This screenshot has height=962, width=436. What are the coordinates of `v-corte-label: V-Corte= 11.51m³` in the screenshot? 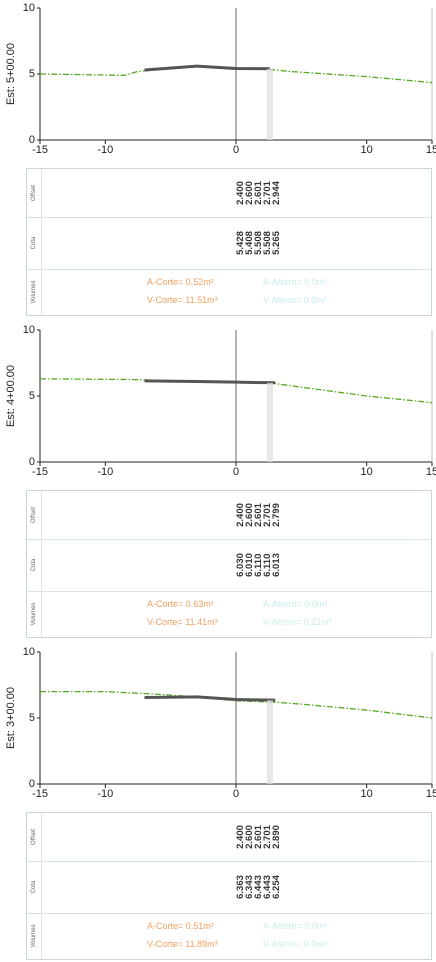 It's located at (182, 300).